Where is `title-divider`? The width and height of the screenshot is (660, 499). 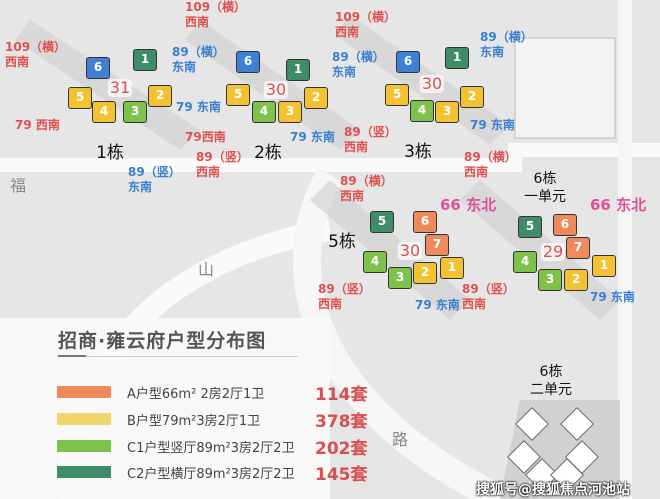
title-divider is located at coordinates (178, 356).